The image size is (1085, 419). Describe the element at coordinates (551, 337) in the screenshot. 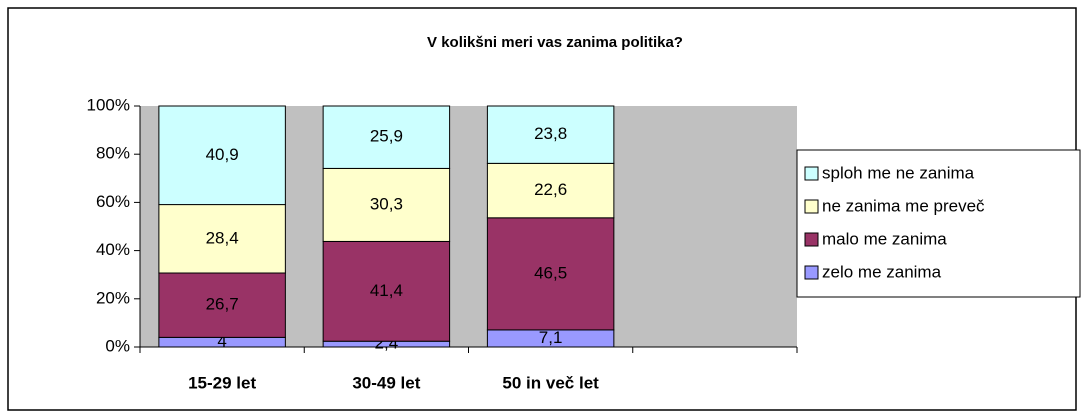

I see `data-label: 7,1` at that location.